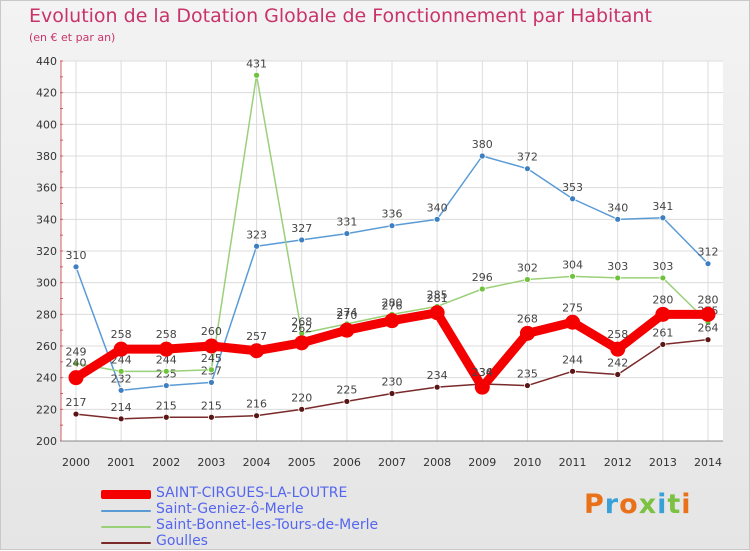 This screenshot has height=551, width=750. What do you see at coordinates (708, 462) in the screenshot?
I see `x-tick-label: 2014` at bounding box center [708, 462].